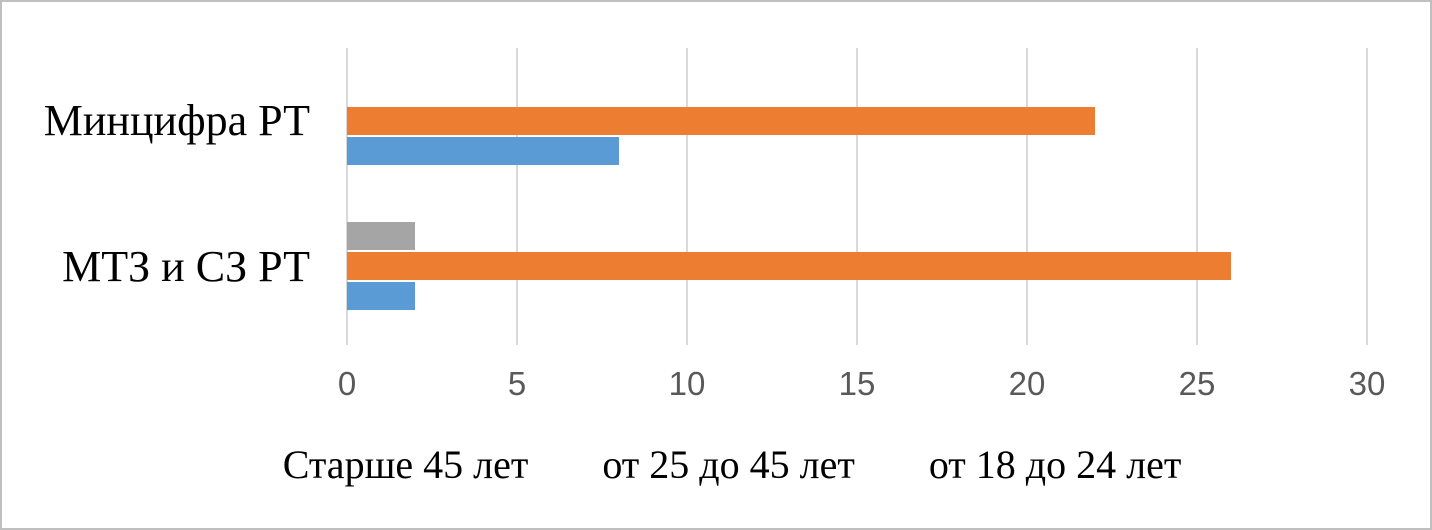 This screenshot has width=1432, height=530. Describe the element at coordinates (909, 465) in the screenshot. I see `legend-swatch-blue-icon` at that location.